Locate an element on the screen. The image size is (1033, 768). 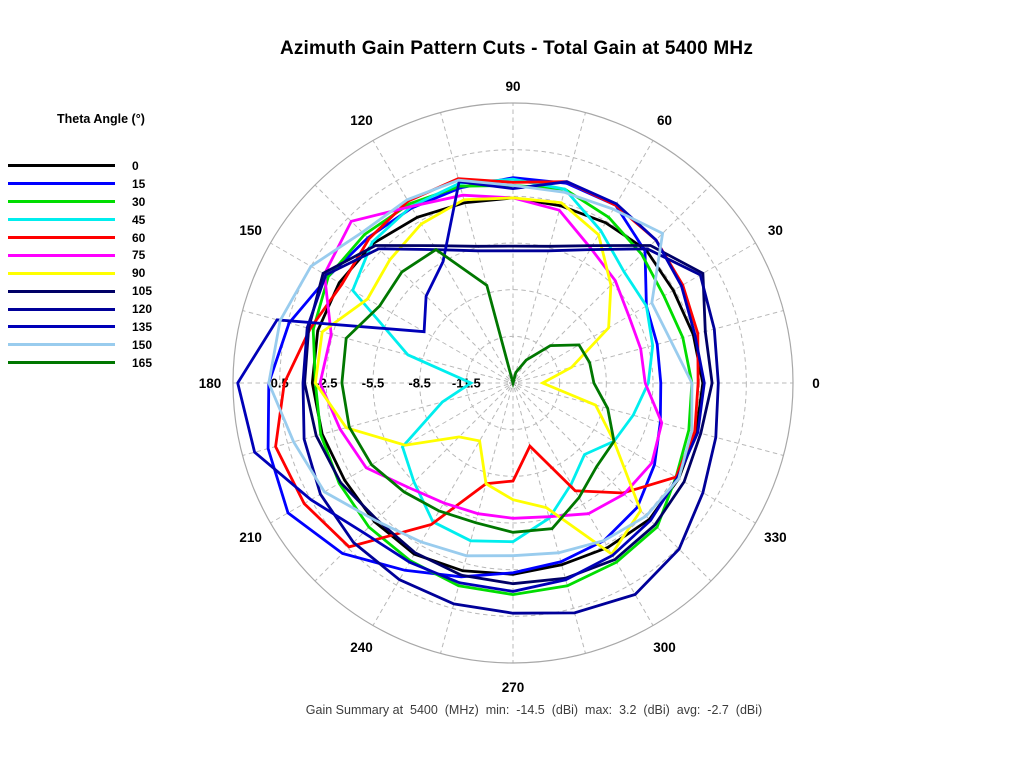
legend-item: 135 is located at coordinates (103, 327).